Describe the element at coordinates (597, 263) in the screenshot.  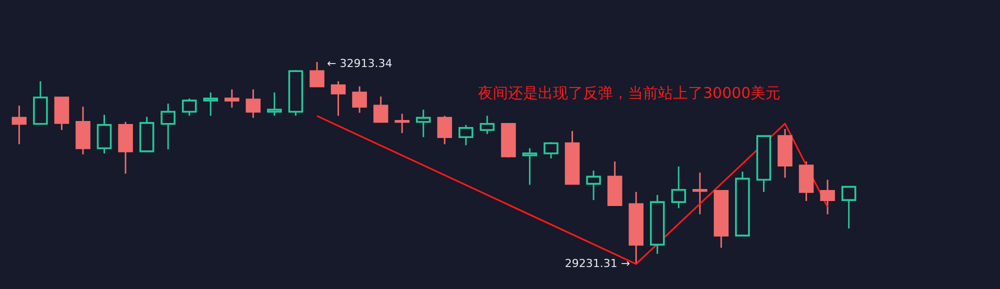
I see `annotation: 29231.31 →` at that location.